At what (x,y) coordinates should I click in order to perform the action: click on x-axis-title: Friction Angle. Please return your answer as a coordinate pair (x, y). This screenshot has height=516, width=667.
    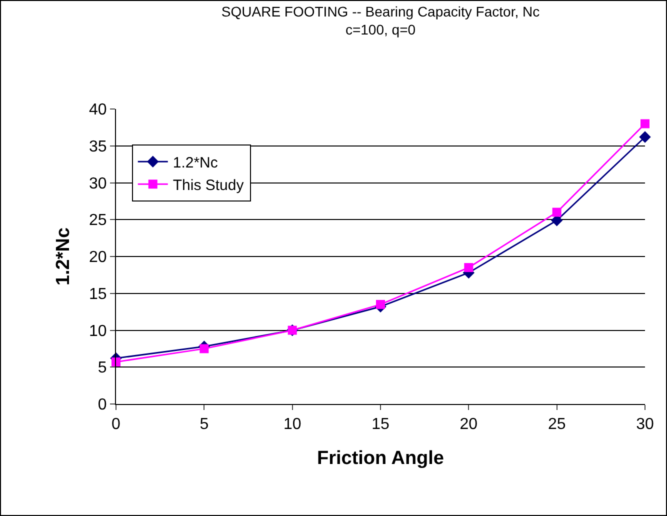
    Looking at the image, I should click on (380, 458).